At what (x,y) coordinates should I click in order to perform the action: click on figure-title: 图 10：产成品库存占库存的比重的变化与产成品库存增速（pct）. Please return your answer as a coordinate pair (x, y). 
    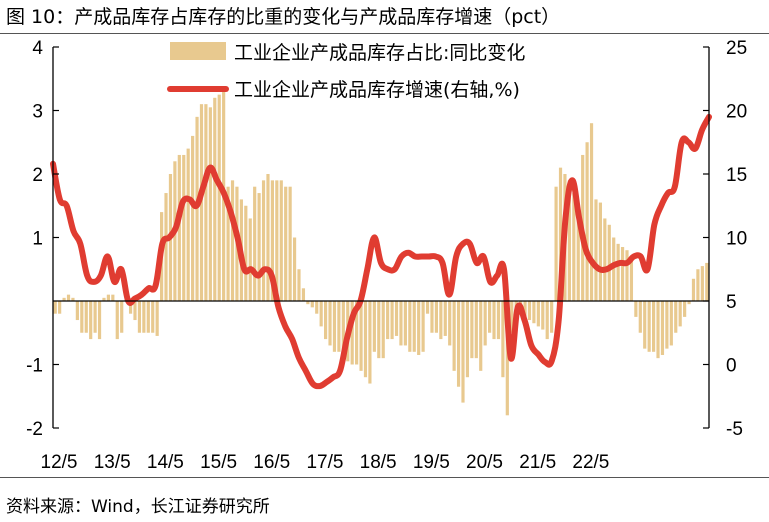
    Looking at the image, I should click on (283, 17).